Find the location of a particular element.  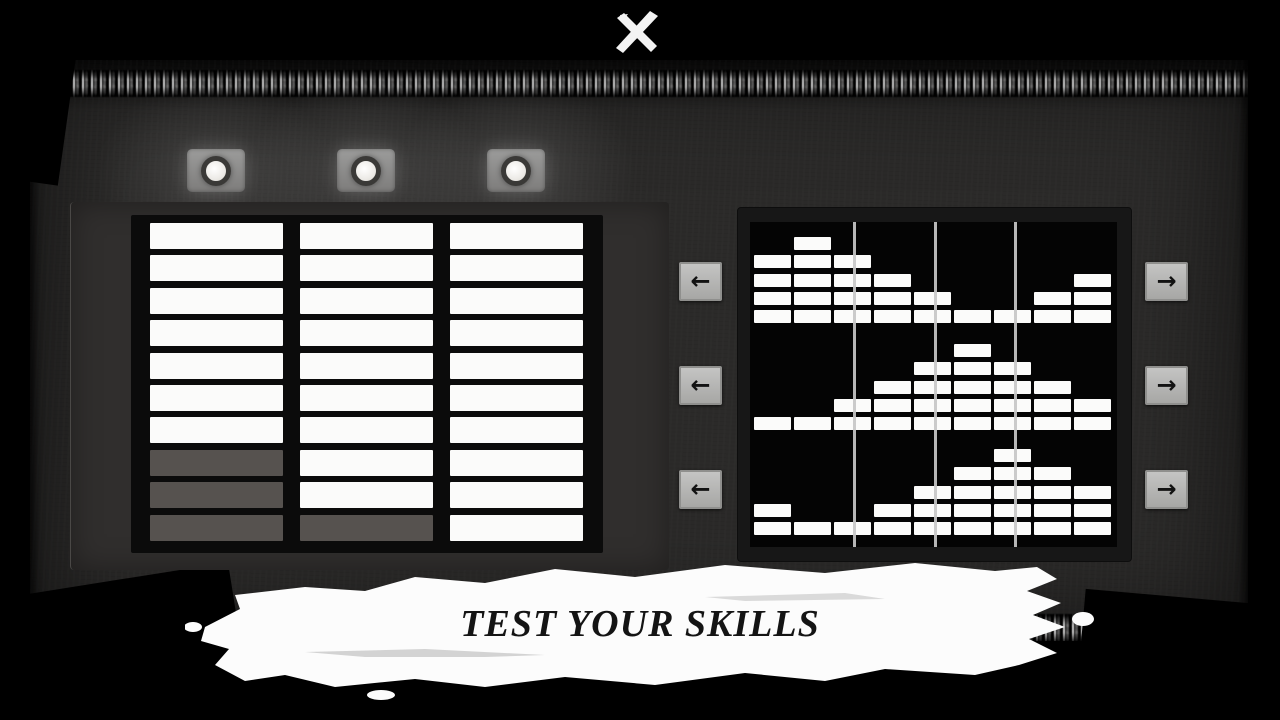

pattern-block-section-2-c3-r5 is located at coordinates (852, 424).